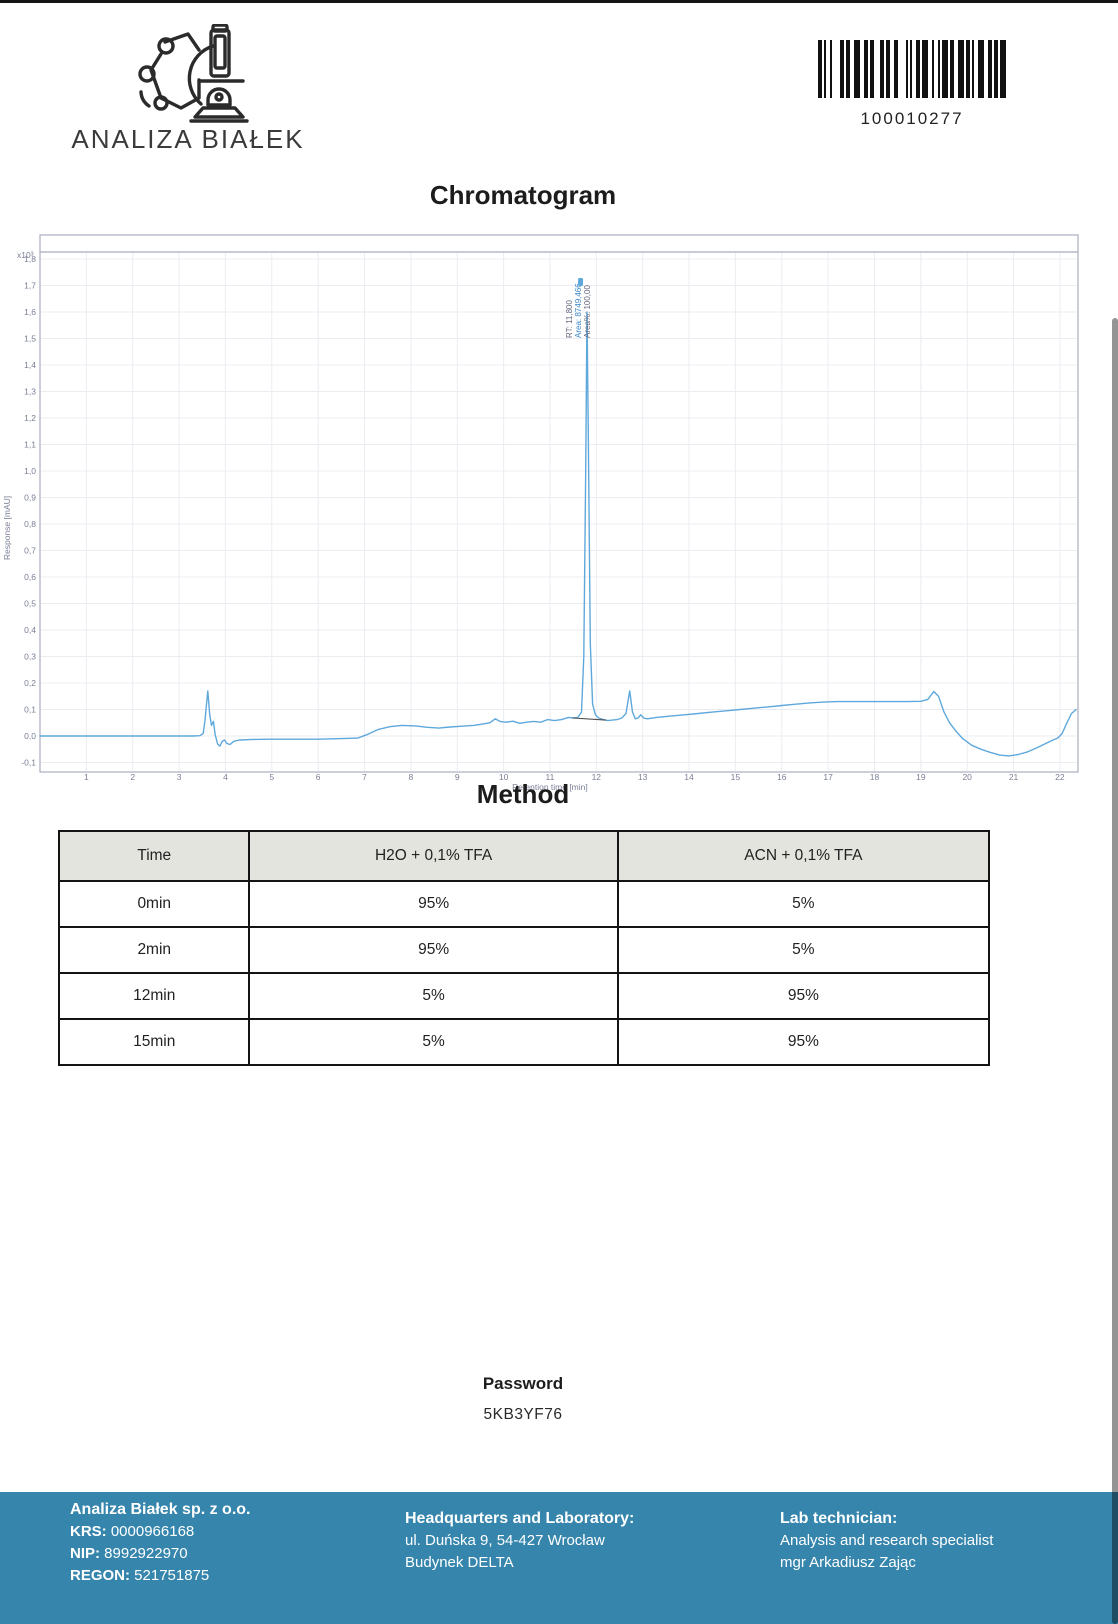 Image resolution: width=1118 pixels, height=1624 pixels. Describe the element at coordinates (152, 1531) in the screenshot. I see `footer-krs-value: 0000966168` at that location.